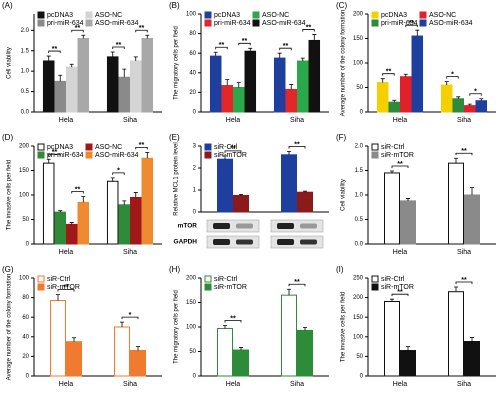 The image size is (500, 395). I want to click on y-tick-label: 150, so click(358, 318).